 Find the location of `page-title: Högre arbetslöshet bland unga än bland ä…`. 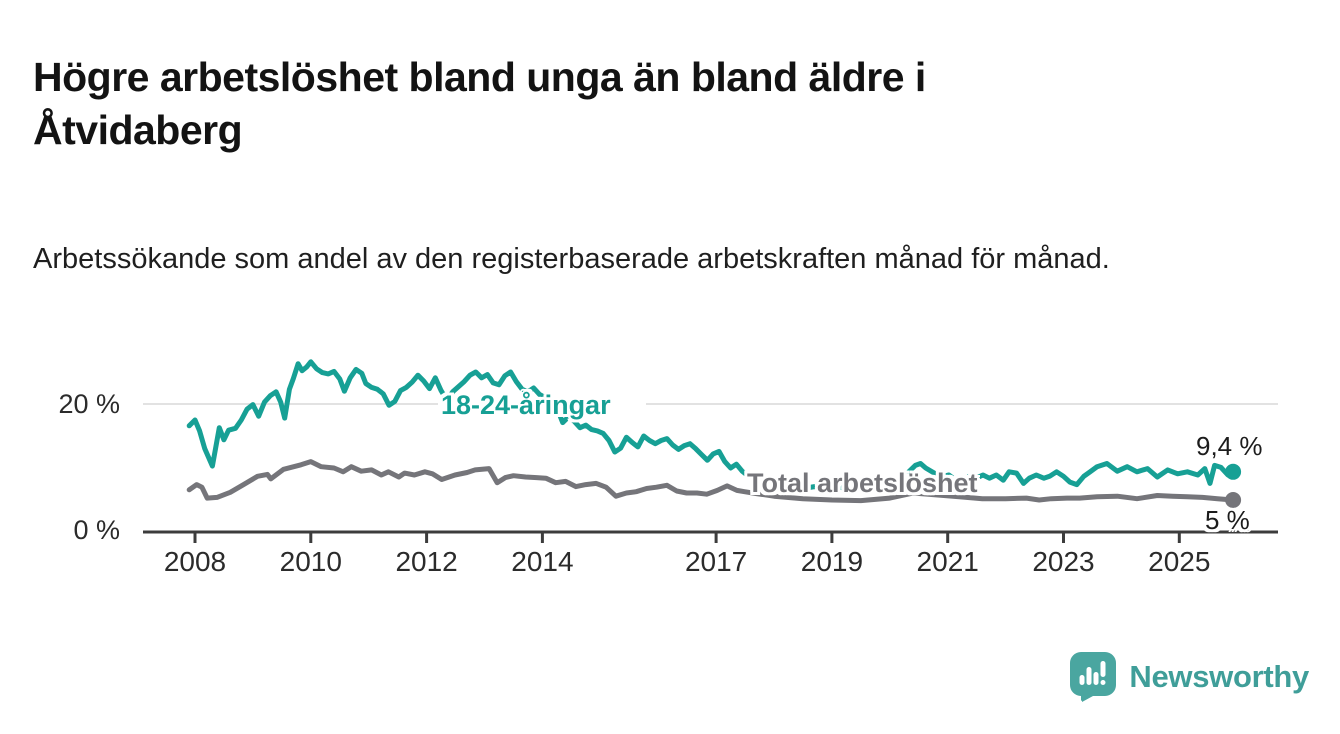

page-title: Högre arbetslöshet bland unga än bland ä… is located at coordinates (479, 103).